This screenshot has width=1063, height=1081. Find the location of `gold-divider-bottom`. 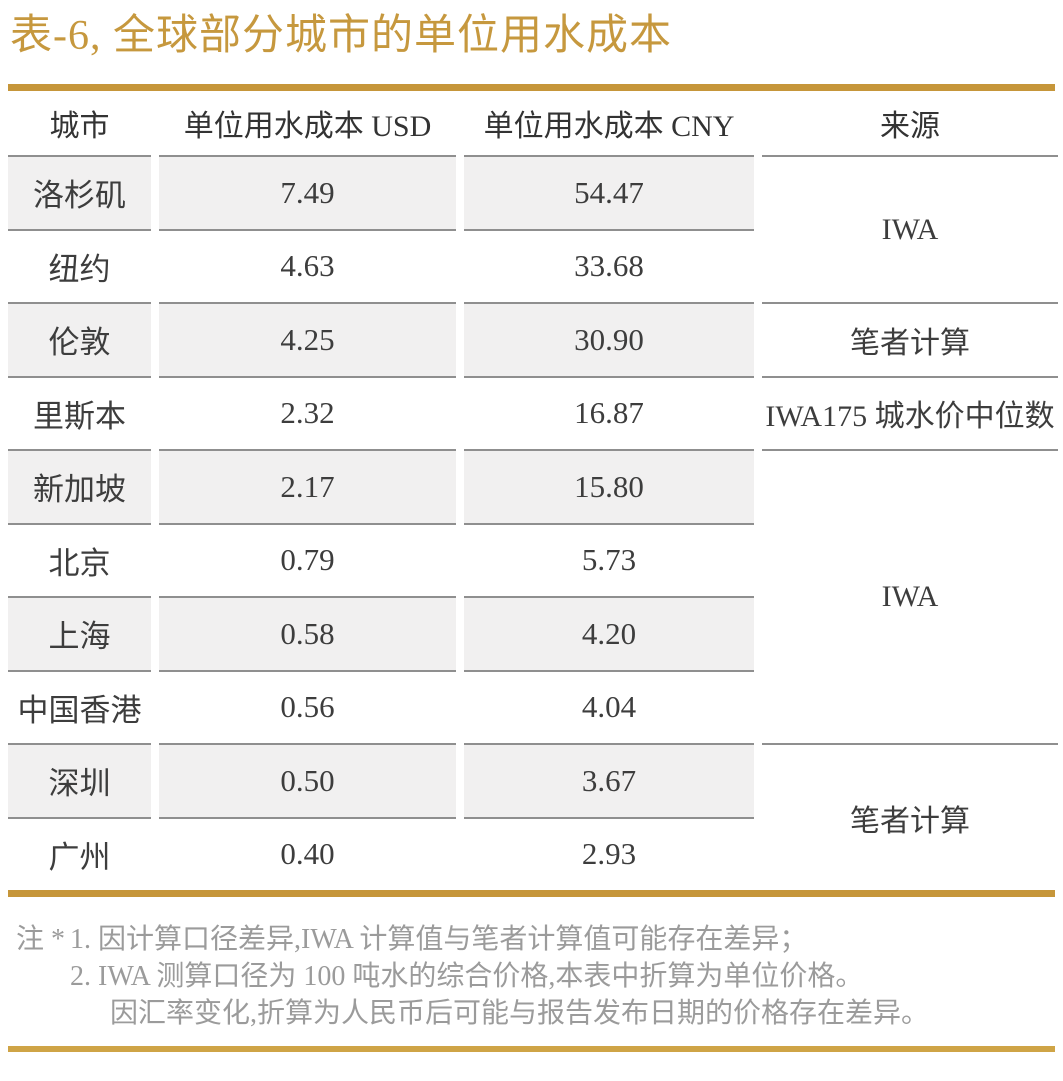

gold-divider-bottom is located at coordinates (531, 1049).